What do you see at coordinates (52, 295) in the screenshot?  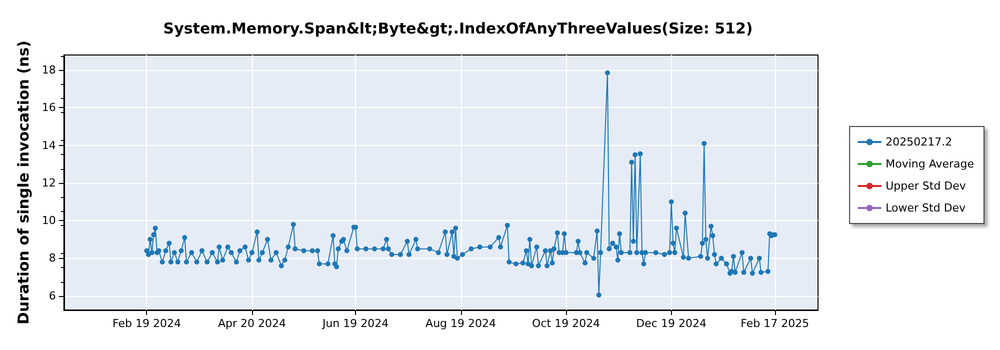 I see `y-tick-label: 6` at bounding box center [52, 295].